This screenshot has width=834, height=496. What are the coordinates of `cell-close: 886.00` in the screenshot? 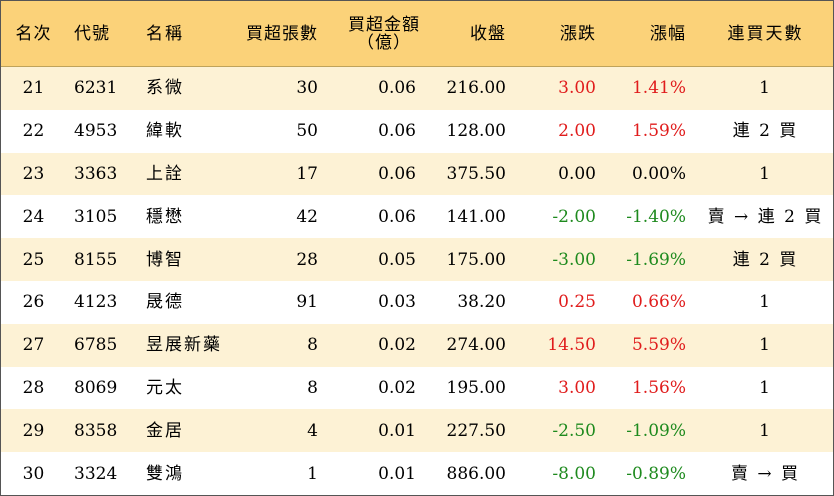 It's located at (476, 473).